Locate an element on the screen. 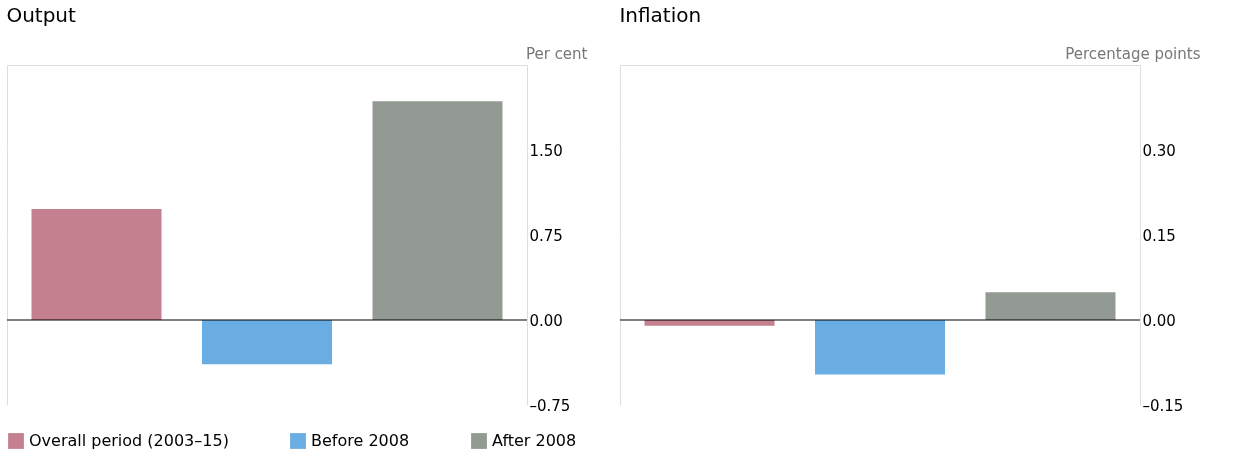 This screenshot has height=472, width=1249. y-tick-label: 0.30 is located at coordinates (1159, 150).